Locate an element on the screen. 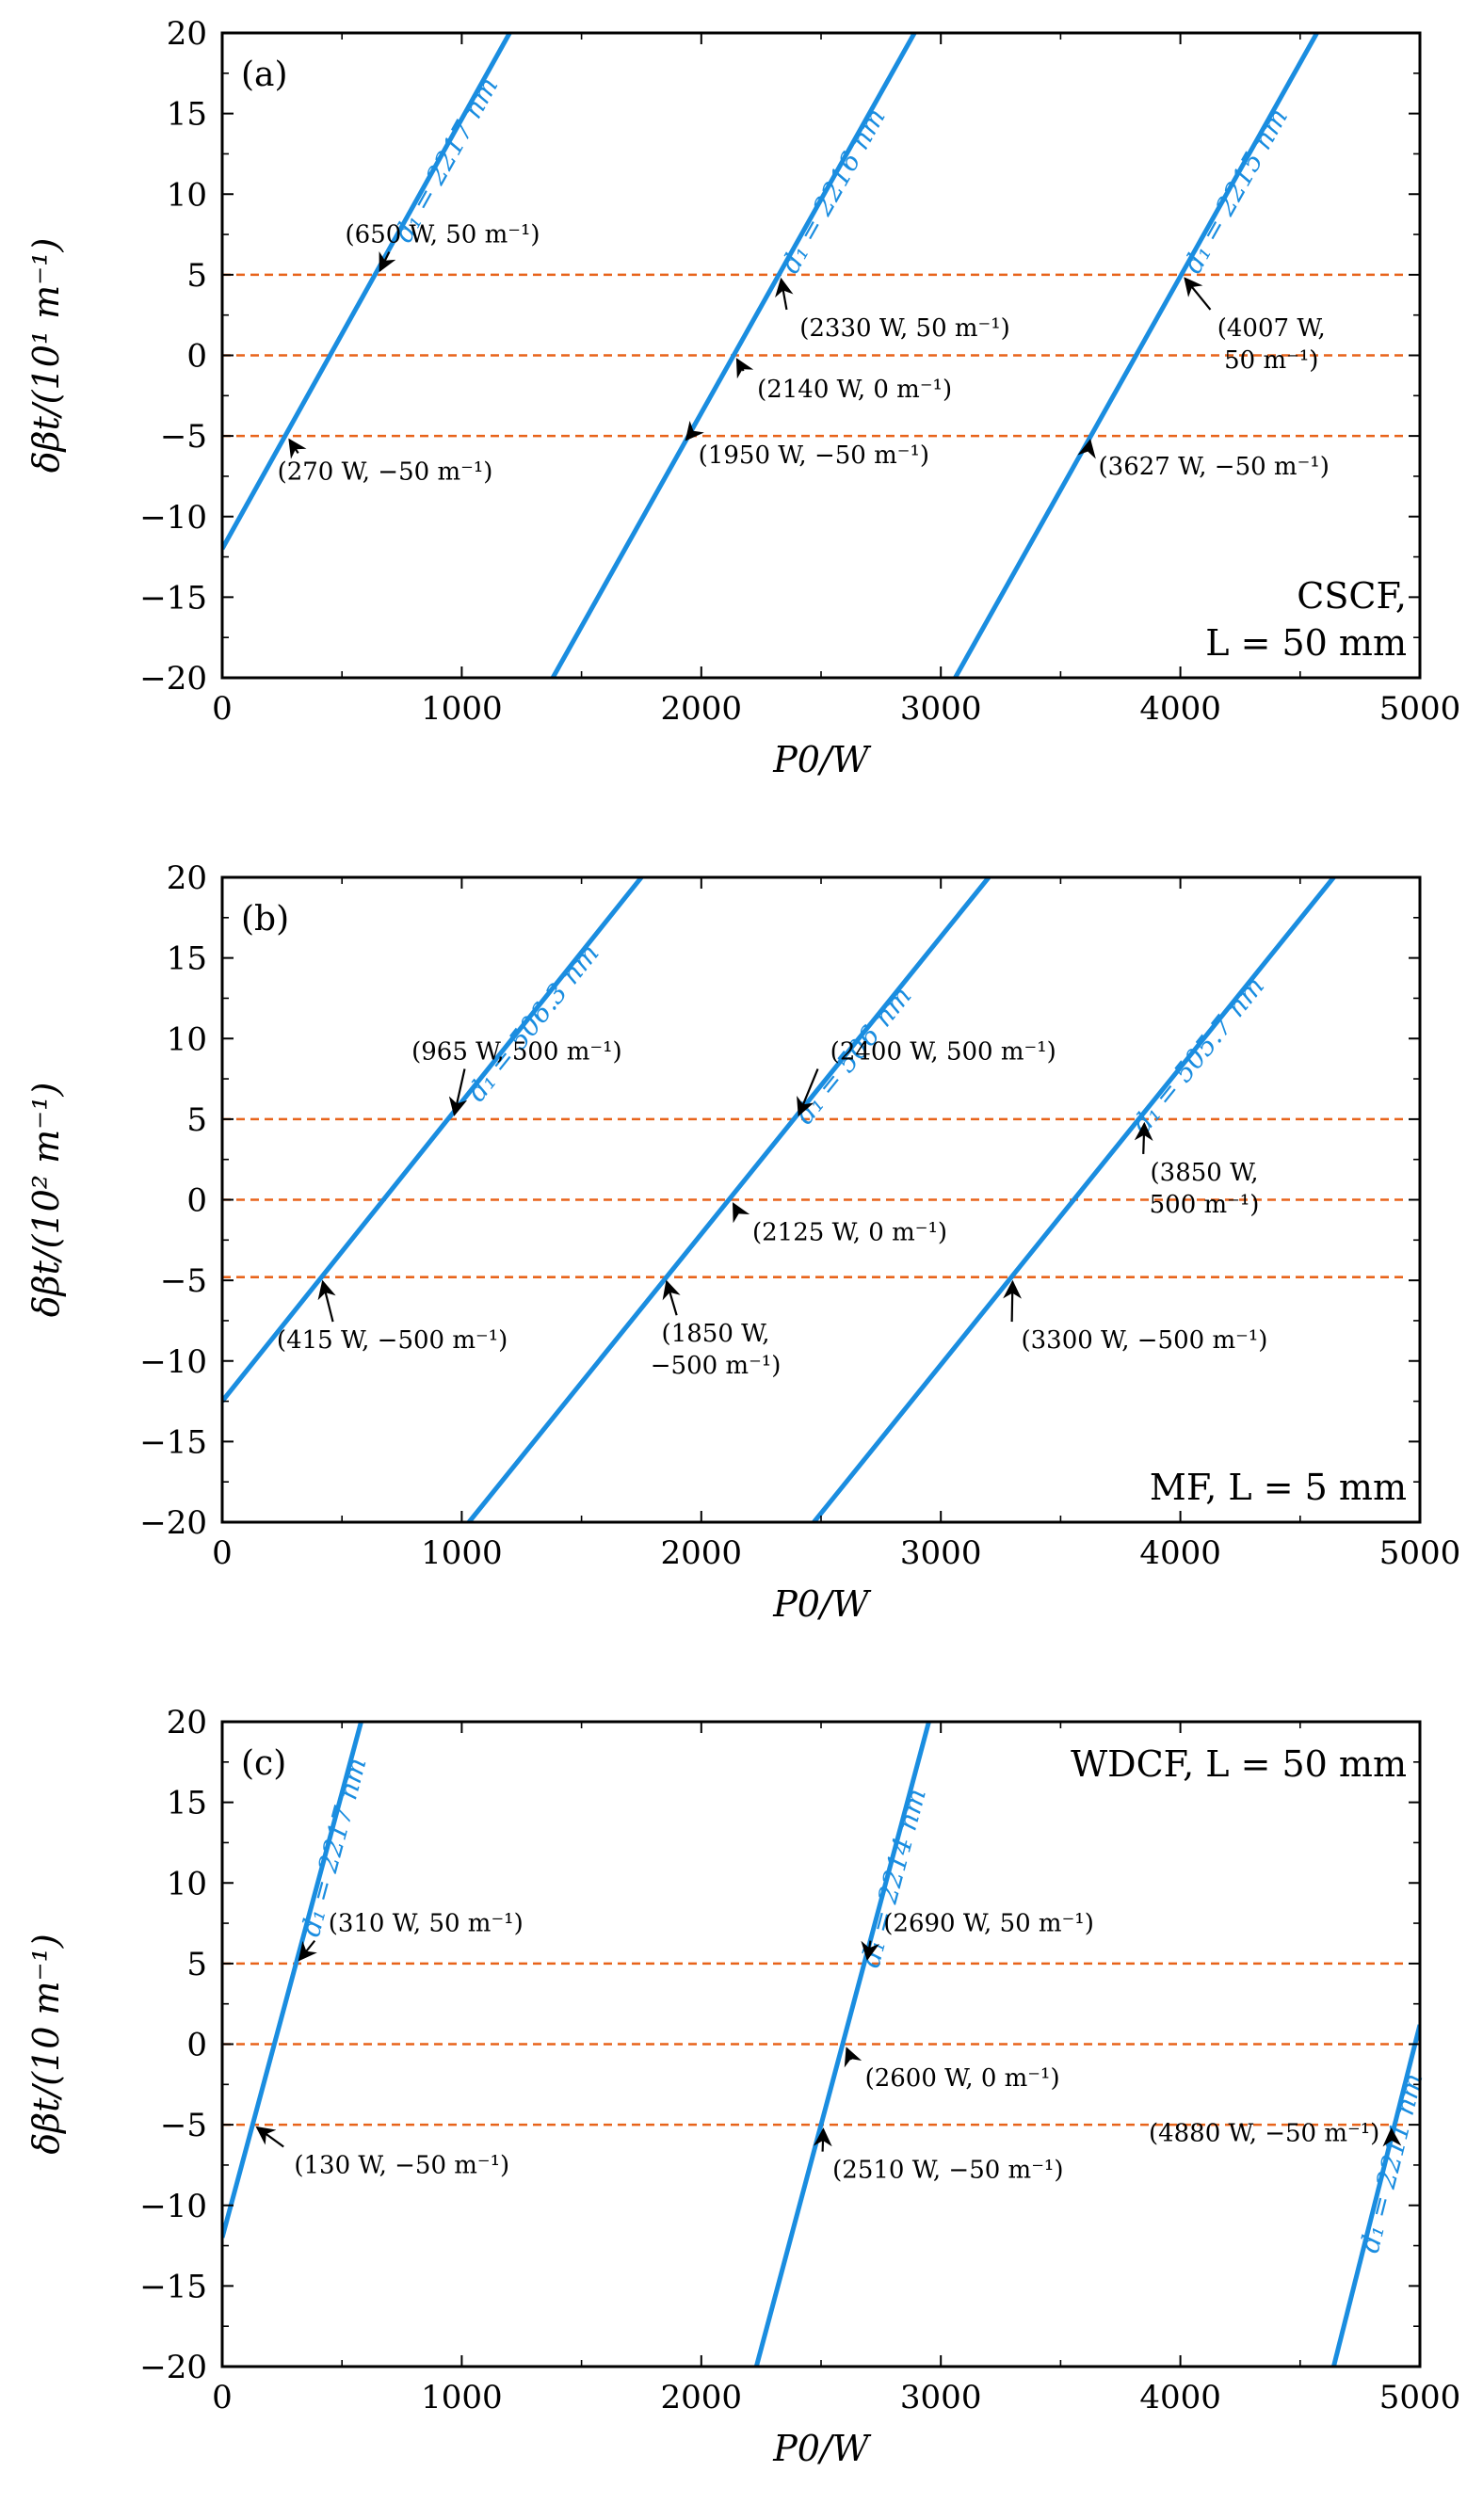  y-axis-title: δβt/(10 m⁻¹) is located at coordinates (46, 2044).